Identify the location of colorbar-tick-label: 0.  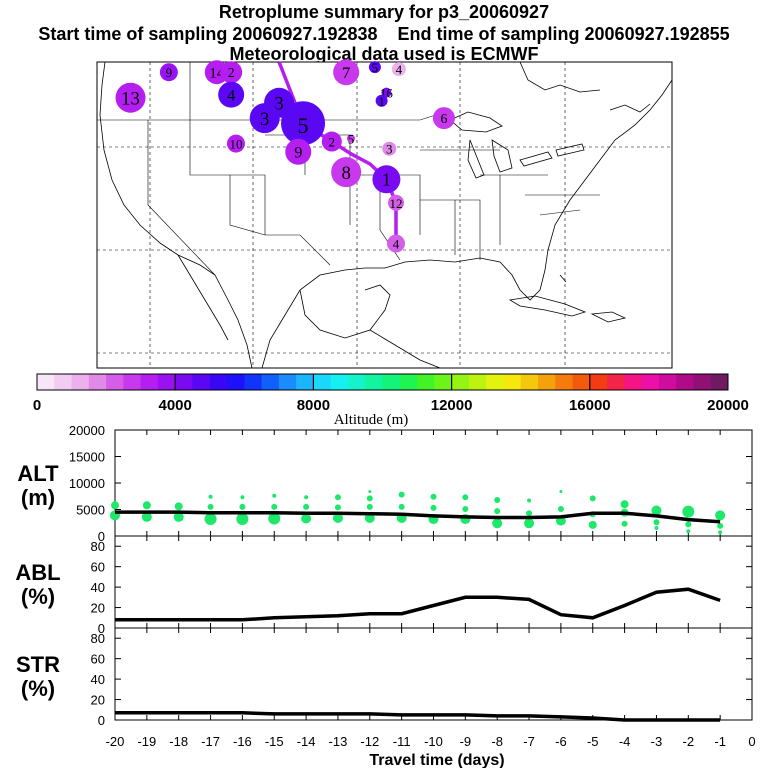
(37, 405).